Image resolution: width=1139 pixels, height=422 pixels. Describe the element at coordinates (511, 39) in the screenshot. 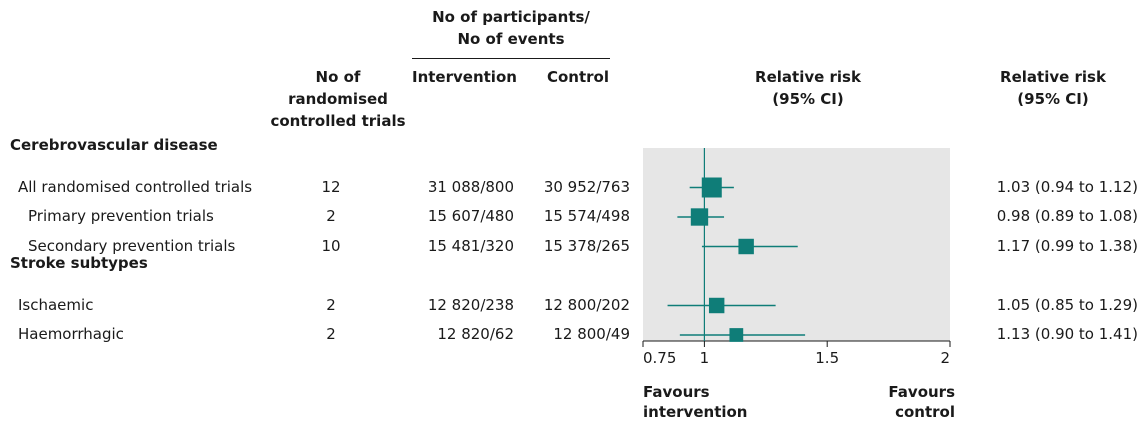

I see `participants-header-line2: No of events` at that location.